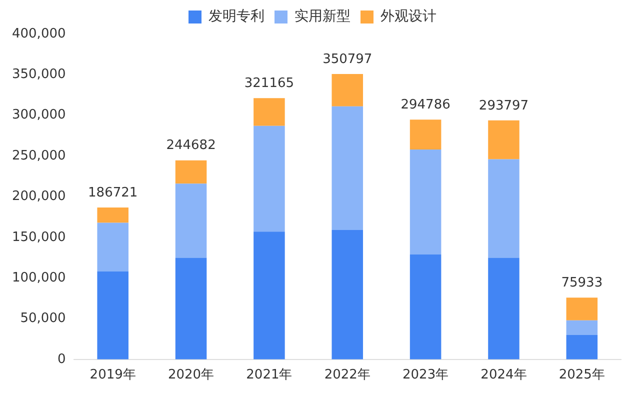  Describe the element at coordinates (191, 146) in the screenshot. I see `total-label: 244682` at that location.